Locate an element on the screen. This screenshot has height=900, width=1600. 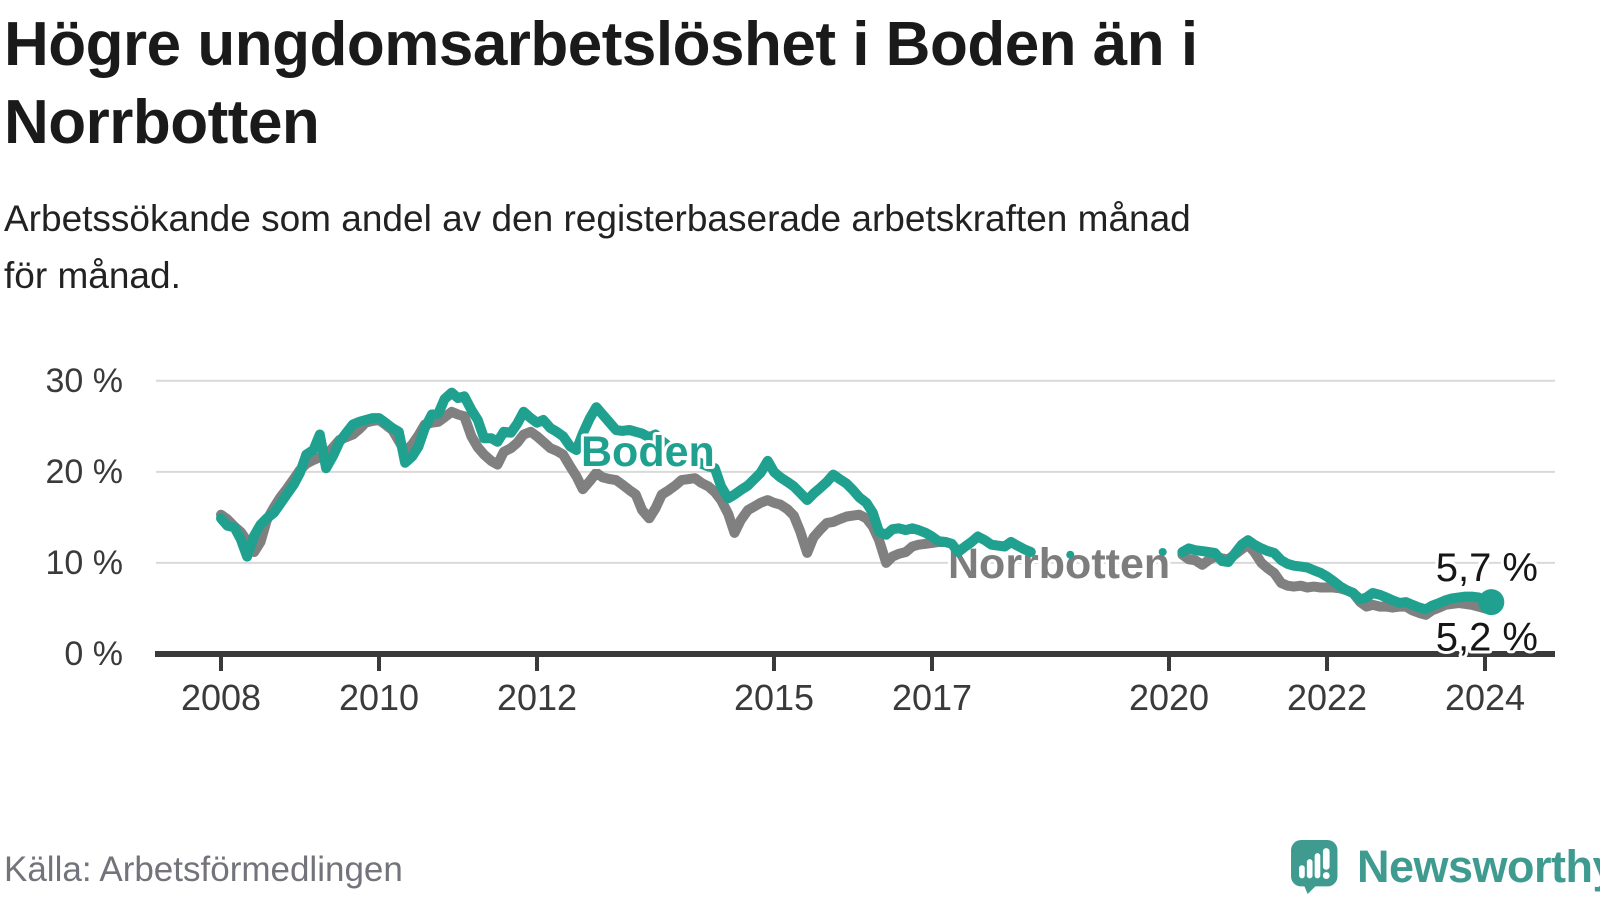
x-axis-label: 2015 is located at coordinates (774, 697).